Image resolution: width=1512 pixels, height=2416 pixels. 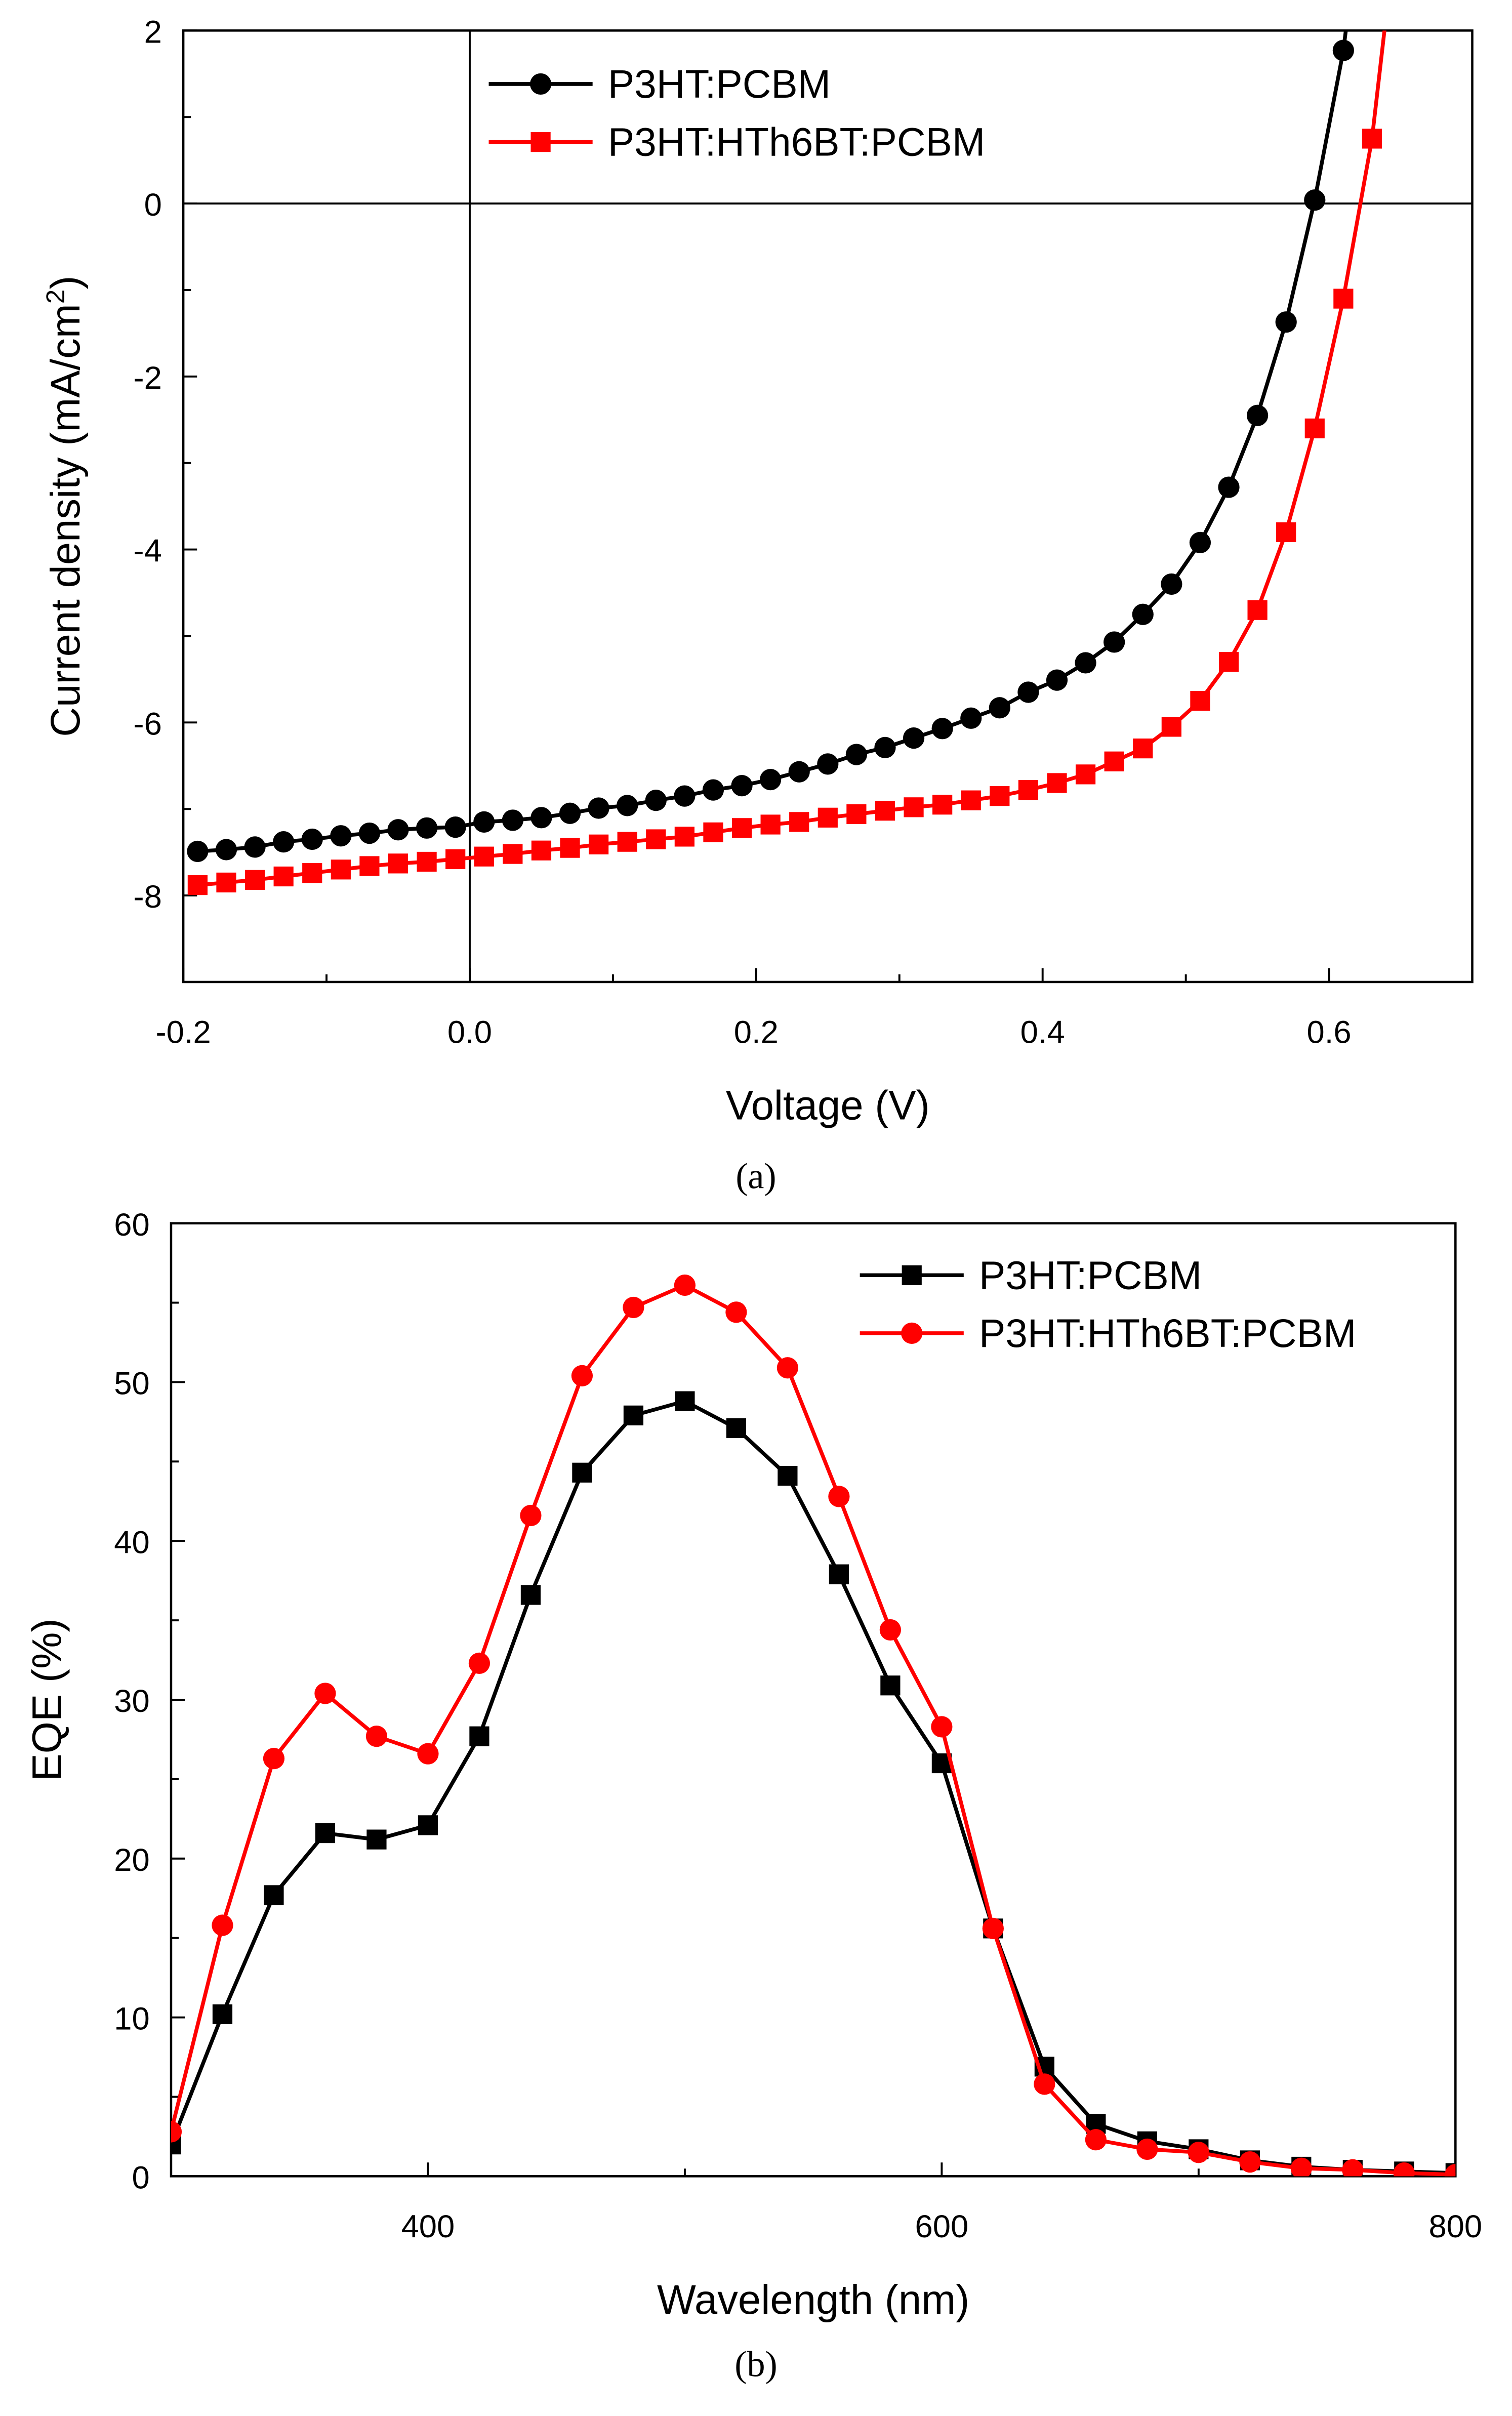 What do you see at coordinates (131, 1225) in the screenshot?
I see `y-tick-label: 60` at bounding box center [131, 1225].